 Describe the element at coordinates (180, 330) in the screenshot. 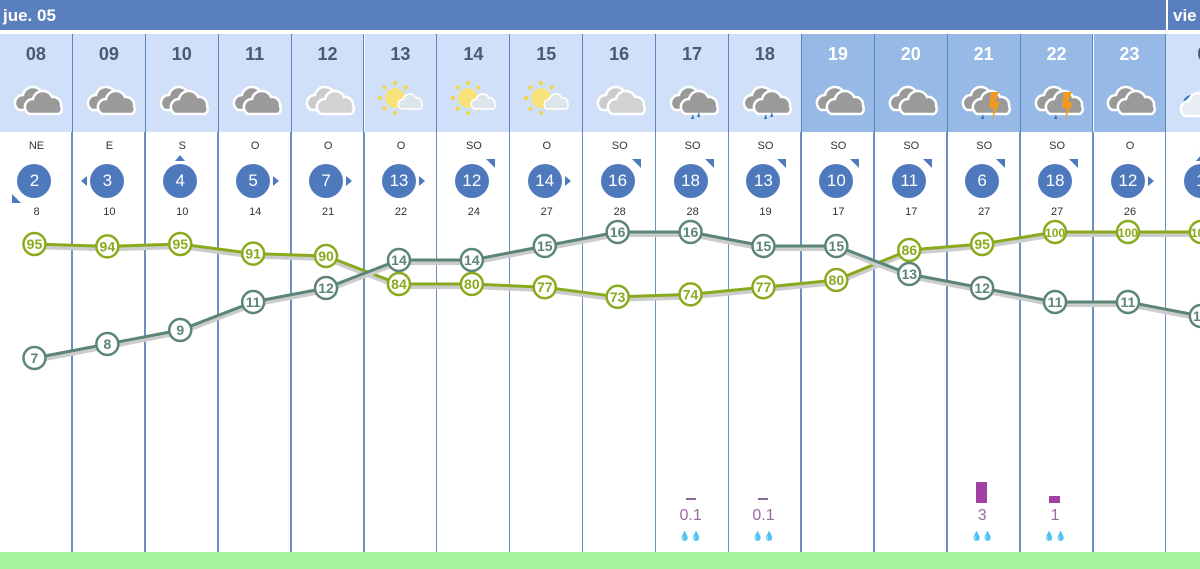

I see `temperature-label: 9` at that location.